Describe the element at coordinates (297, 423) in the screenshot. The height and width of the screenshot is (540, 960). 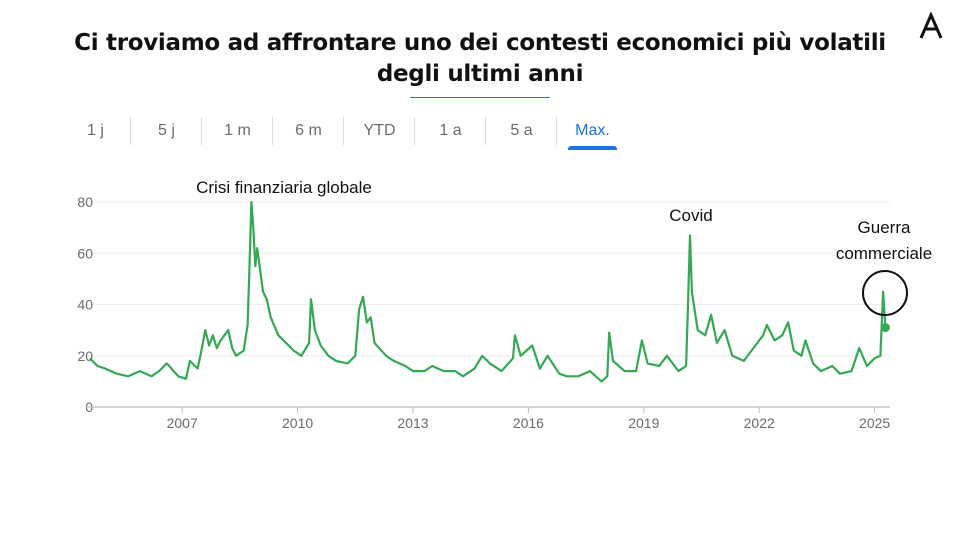
I see `x-tick-label: 2010` at that location.